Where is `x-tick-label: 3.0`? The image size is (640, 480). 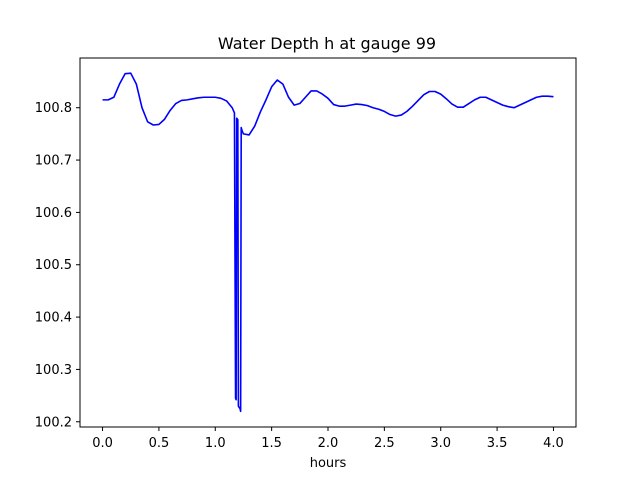 x-tick-label: 3.0 is located at coordinates (440, 443).